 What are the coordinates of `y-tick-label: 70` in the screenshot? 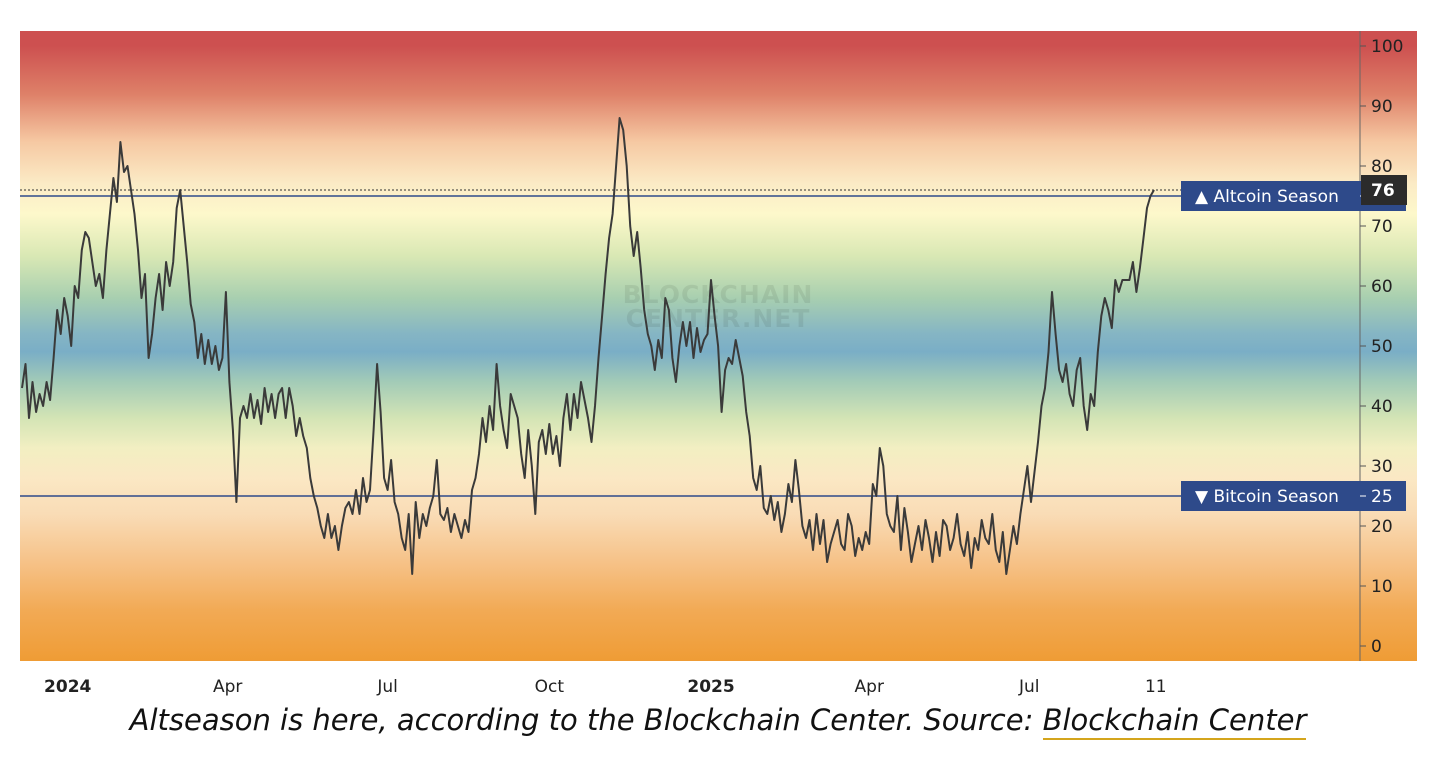 It's located at (1382, 227).